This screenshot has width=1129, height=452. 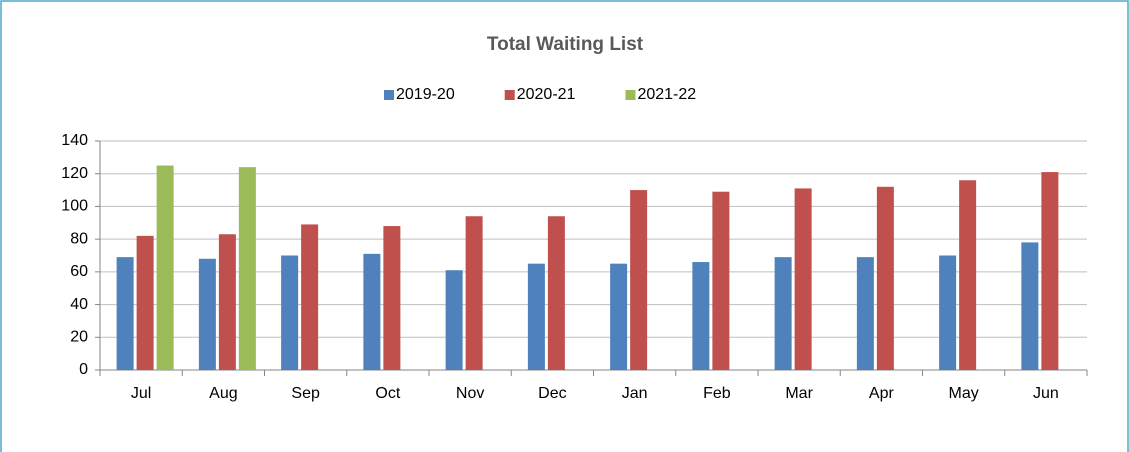 I want to click on y-tick-label: 140, so click(x=74, y=140).